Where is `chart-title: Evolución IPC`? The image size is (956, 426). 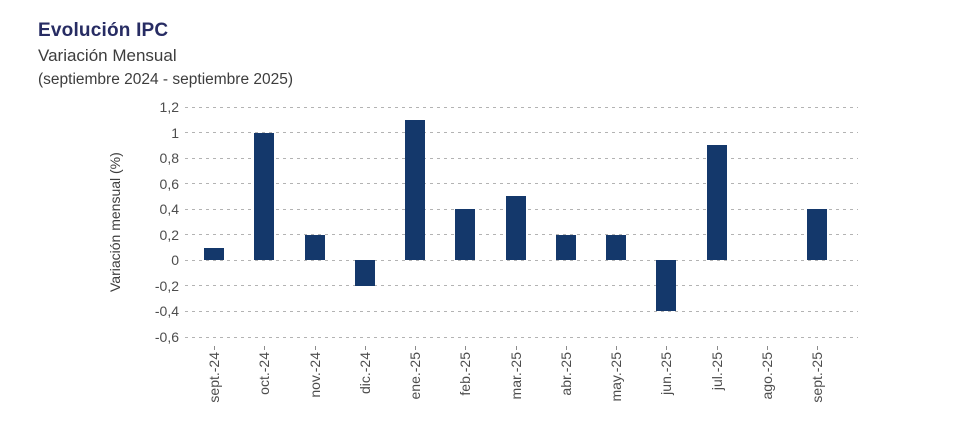 chart-title: Evolución IPC is located at coordinates (103, 30).